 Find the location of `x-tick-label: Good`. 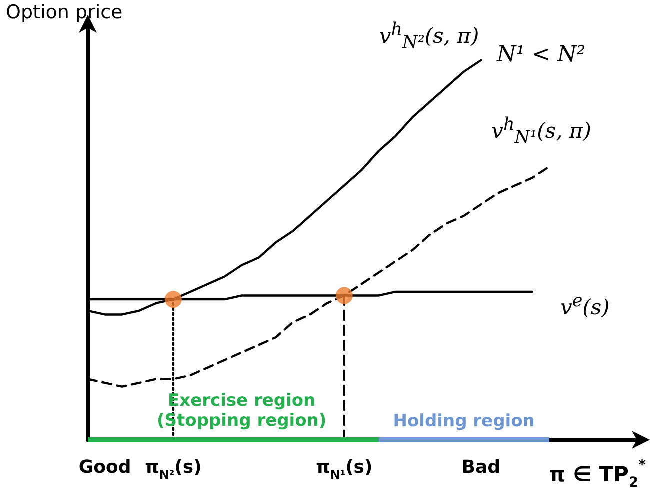

x-tick-label: Good is located at coordinates (105, 467).